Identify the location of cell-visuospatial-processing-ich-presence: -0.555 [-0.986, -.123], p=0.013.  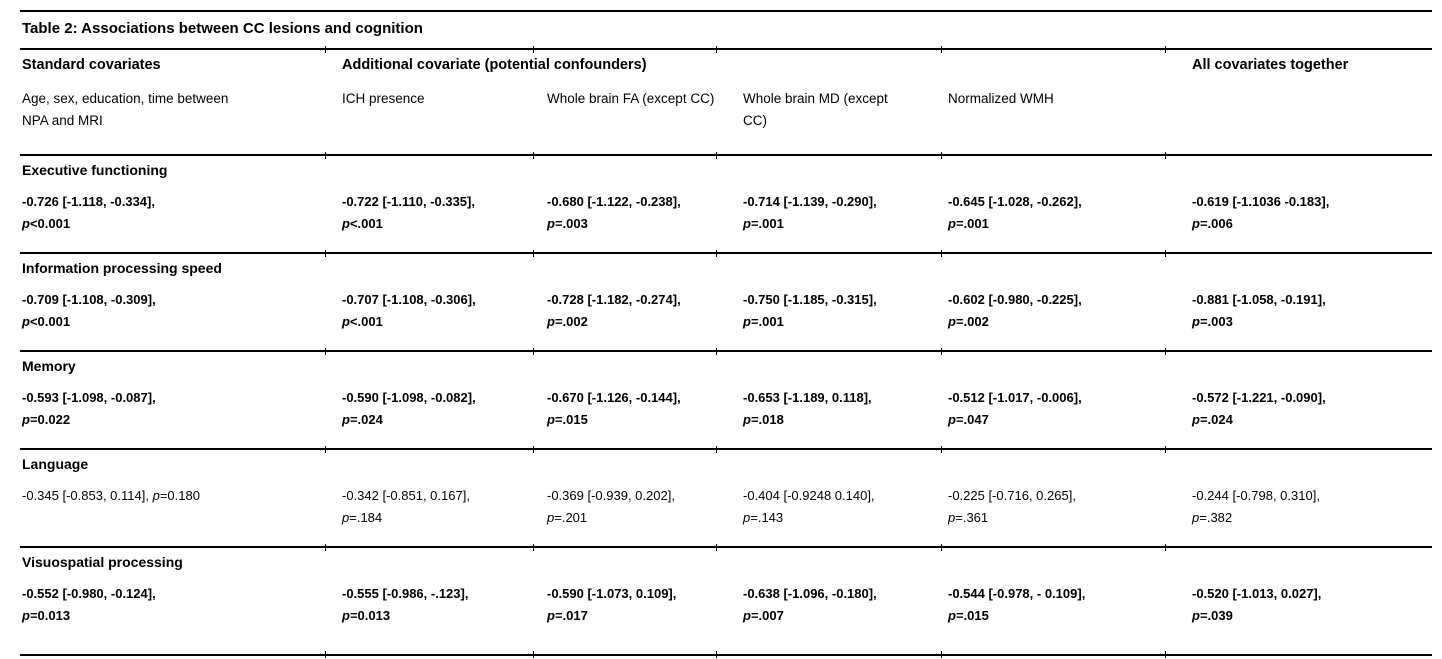
(405, 604).